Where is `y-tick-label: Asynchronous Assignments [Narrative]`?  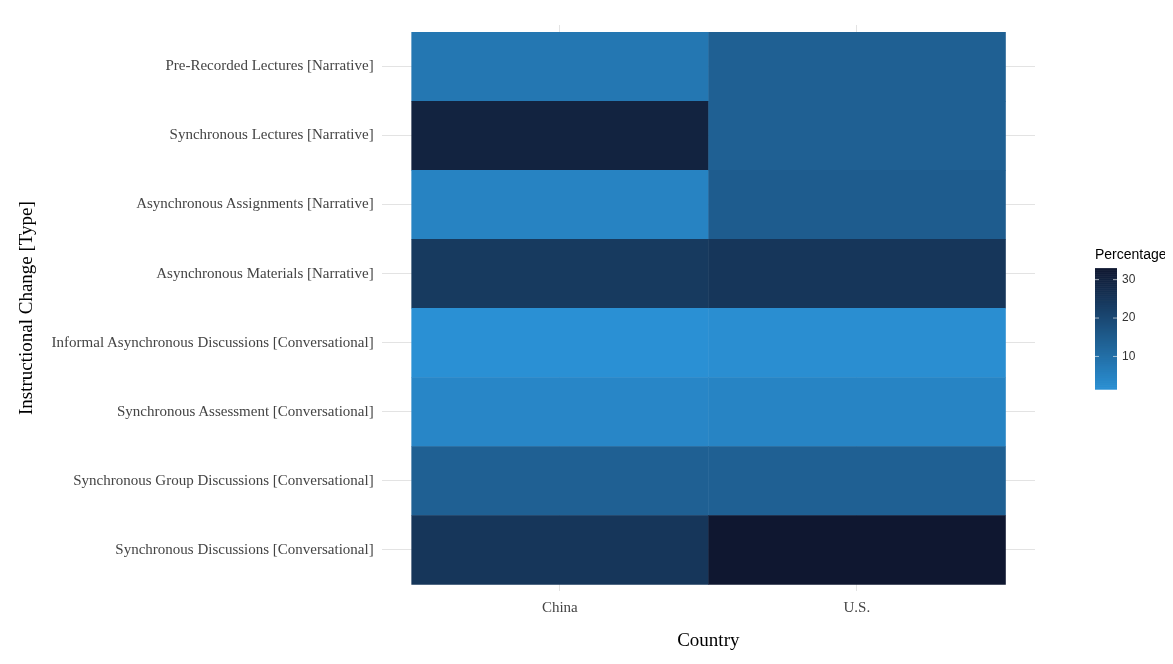
y-tick-label: Asynchronous Assignments [Narrative] is located at coordinates (255, 203).